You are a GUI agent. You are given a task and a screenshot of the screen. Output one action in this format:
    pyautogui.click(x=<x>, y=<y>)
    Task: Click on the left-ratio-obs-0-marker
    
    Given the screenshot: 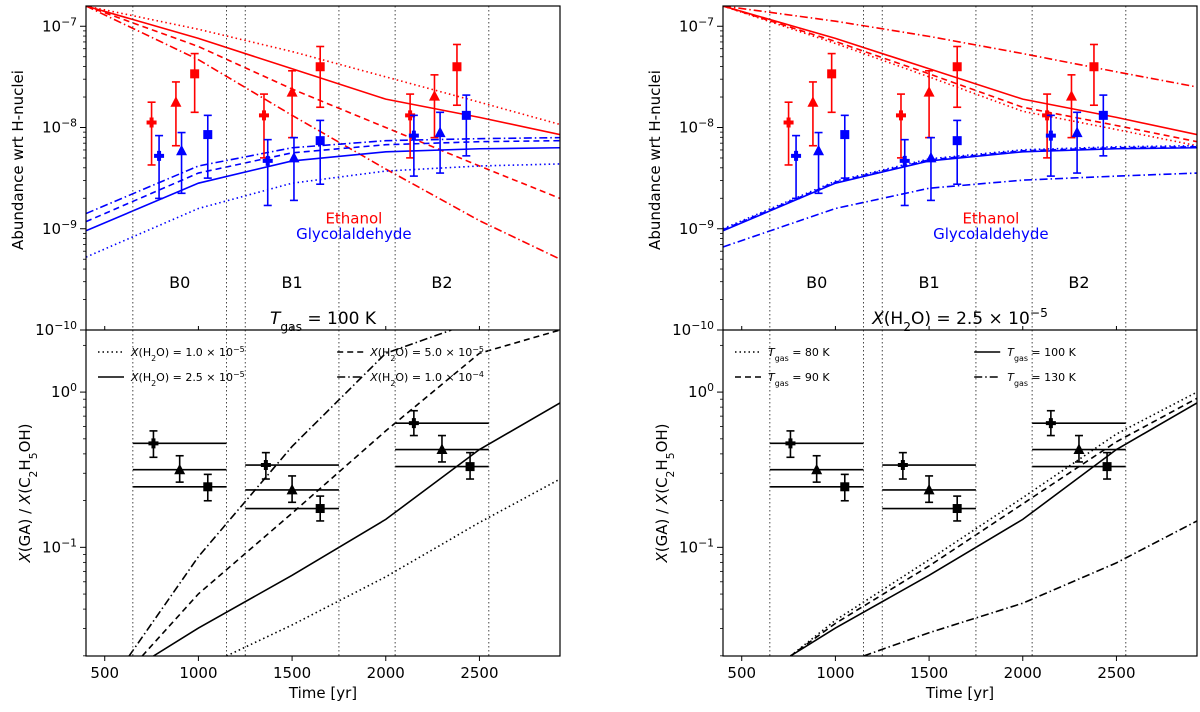 What is the action you would take?
    pyautogui.click(x=153, y=443)
    